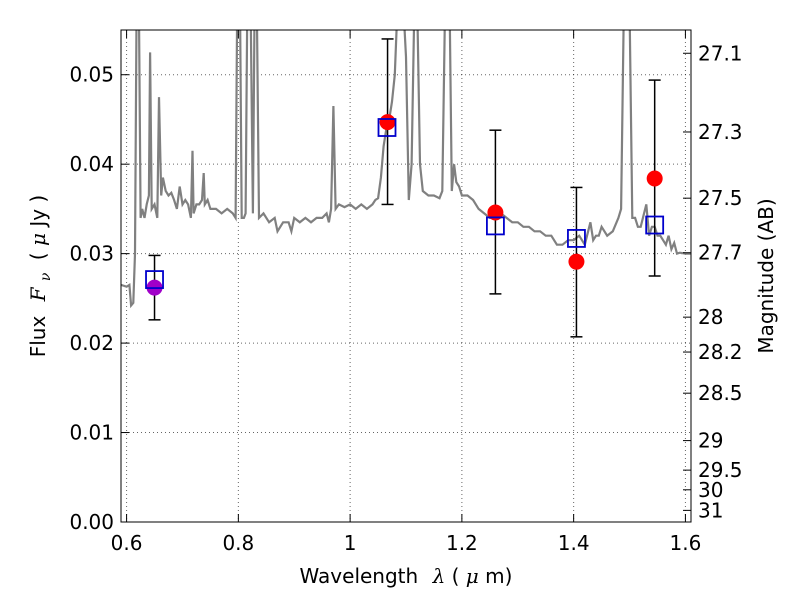 The width and height of the screenshot is (800, 600). What do you see at coordinates (127, 543) in the screenshot?
I see `x-tick-label: 0.6` at bounding box center [127, 543].